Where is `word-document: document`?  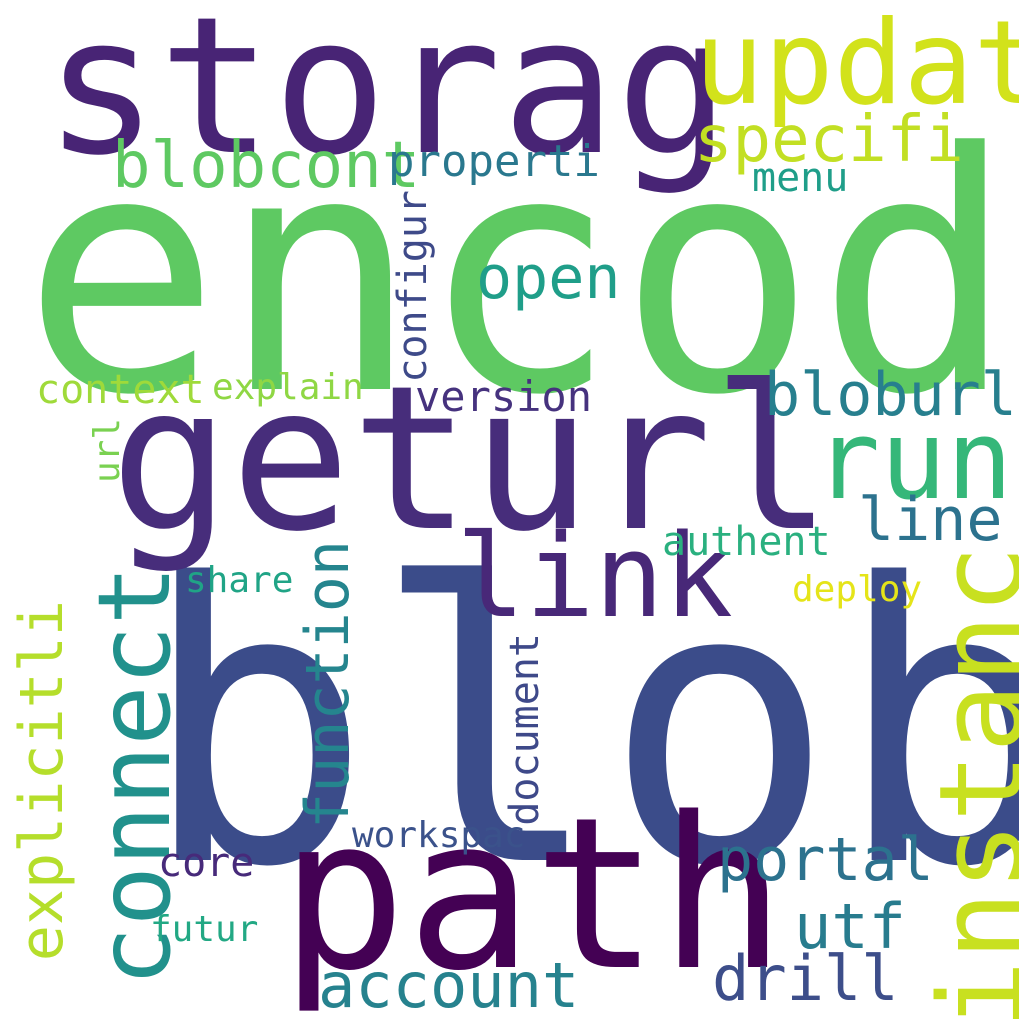
word-document: document is located at coordinates (525, 729).